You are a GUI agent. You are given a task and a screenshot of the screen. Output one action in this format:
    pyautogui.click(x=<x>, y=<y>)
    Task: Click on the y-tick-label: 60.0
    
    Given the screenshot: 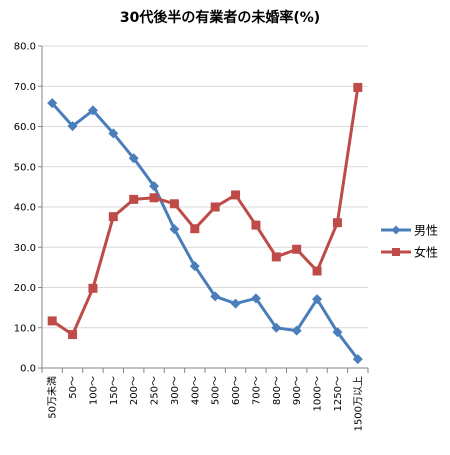 What is the action you would take?
    pyautogui.click(x=25, y=127)
    